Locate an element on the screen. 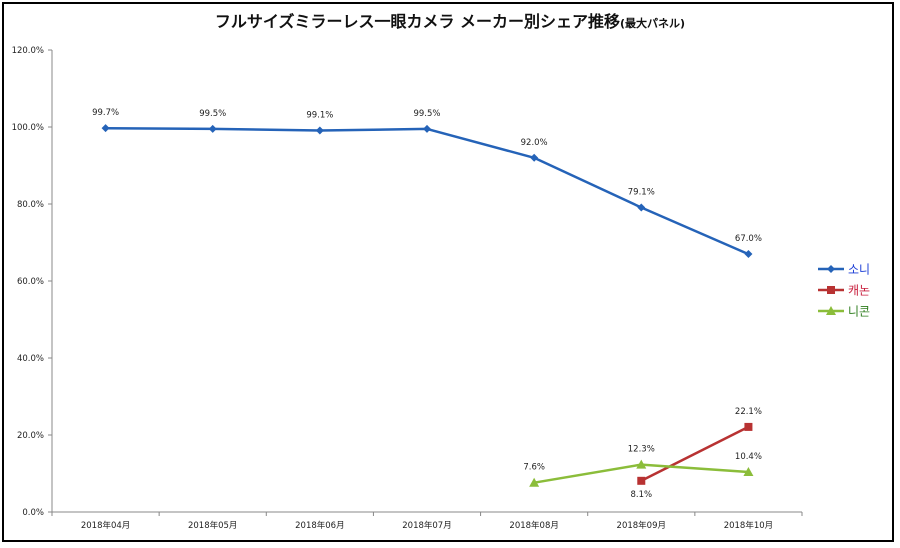 This screenshot has height=548, width=900. y-tick-label: 40.0% is located at coordinates (30, 359).